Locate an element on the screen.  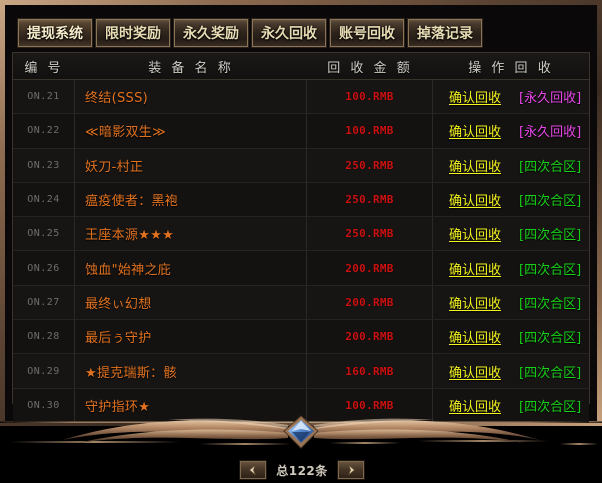
page-total-label: 总122条 is located at coordinates (302, 470).